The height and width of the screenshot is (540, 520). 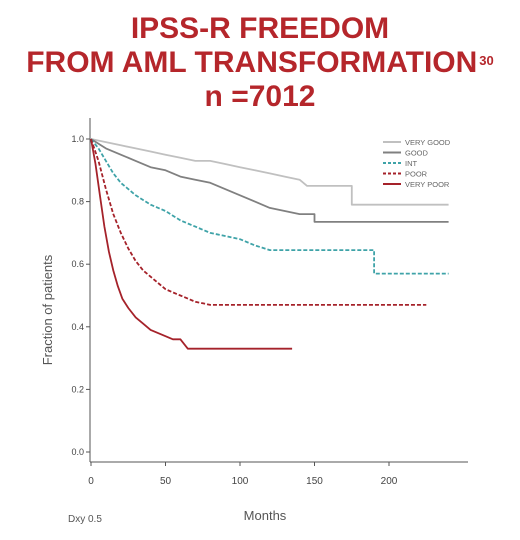 What do you see at coordinates (77, 389) in the screenshot?
I see `y-tick-label: 0.2` at bounding box center [77, 389].